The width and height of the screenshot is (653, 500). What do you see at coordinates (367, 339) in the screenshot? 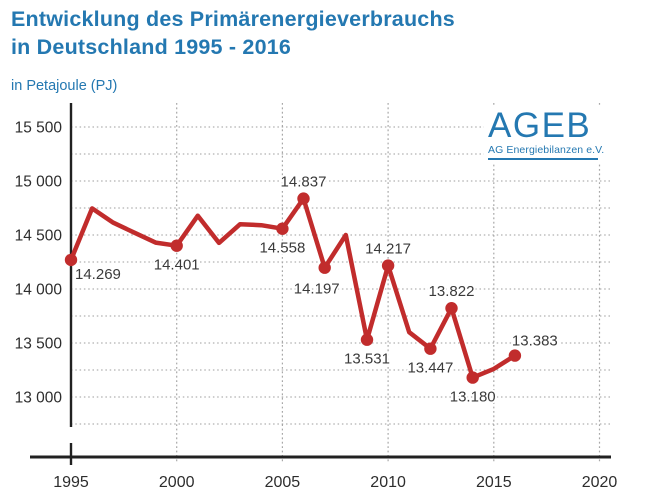
I see `data-point-2009` at bounding box center [367, 339].